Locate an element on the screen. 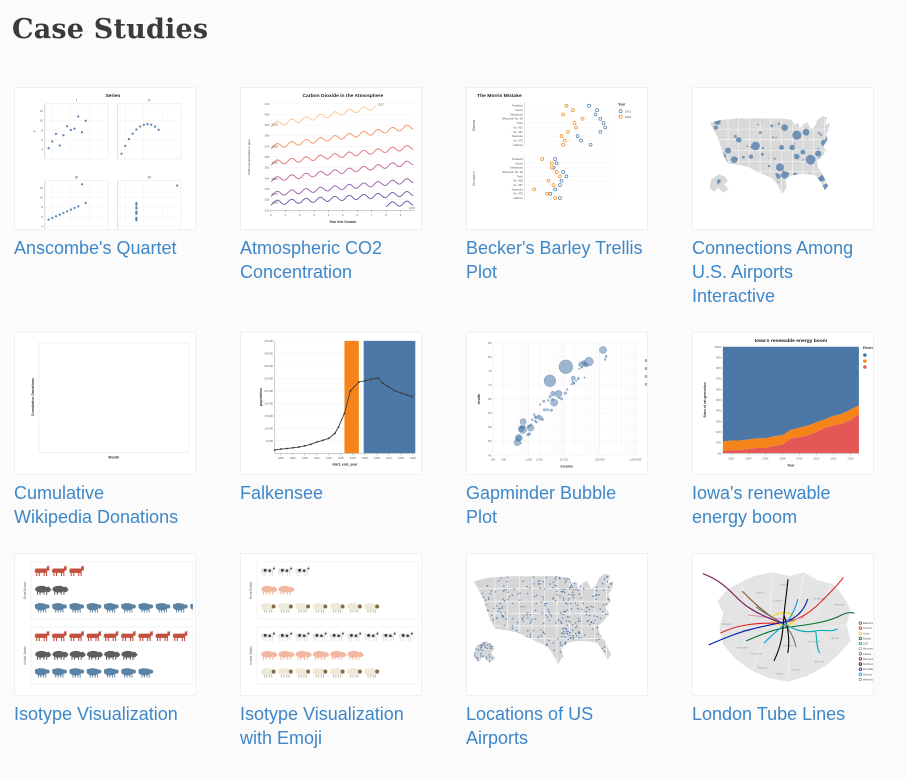  case-study-link-tube: London Tube Lines is located at coordinates (769, 714).